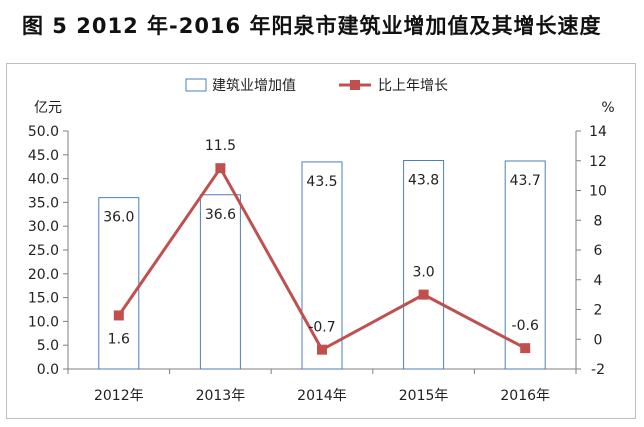  What do you see at coordinates (598, 251) in the screenshot?
I see `right-tick-label: 6` at bounding box center [598, 251].